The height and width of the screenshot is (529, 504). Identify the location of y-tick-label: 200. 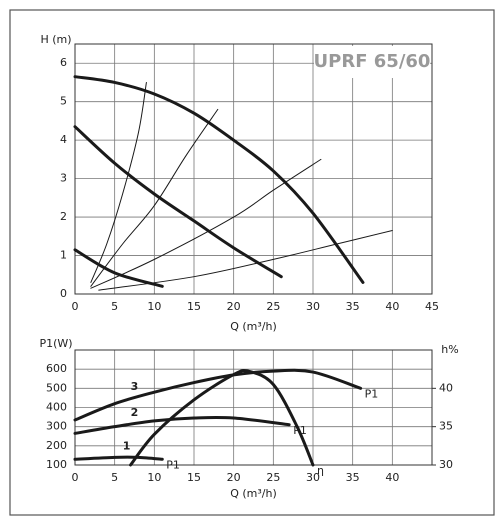
(56, 445).